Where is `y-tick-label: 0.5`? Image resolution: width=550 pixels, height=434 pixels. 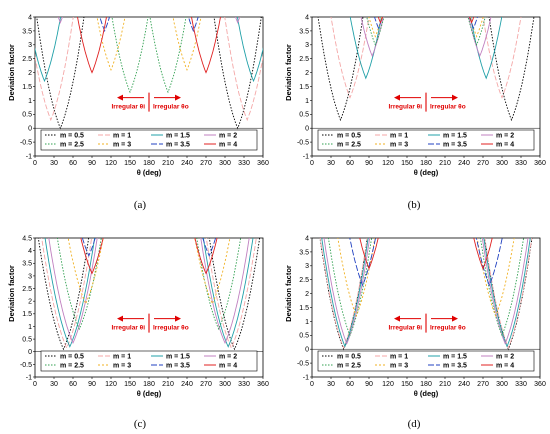 y-tick-label: 0.5 is located at coordinates (304, 336).